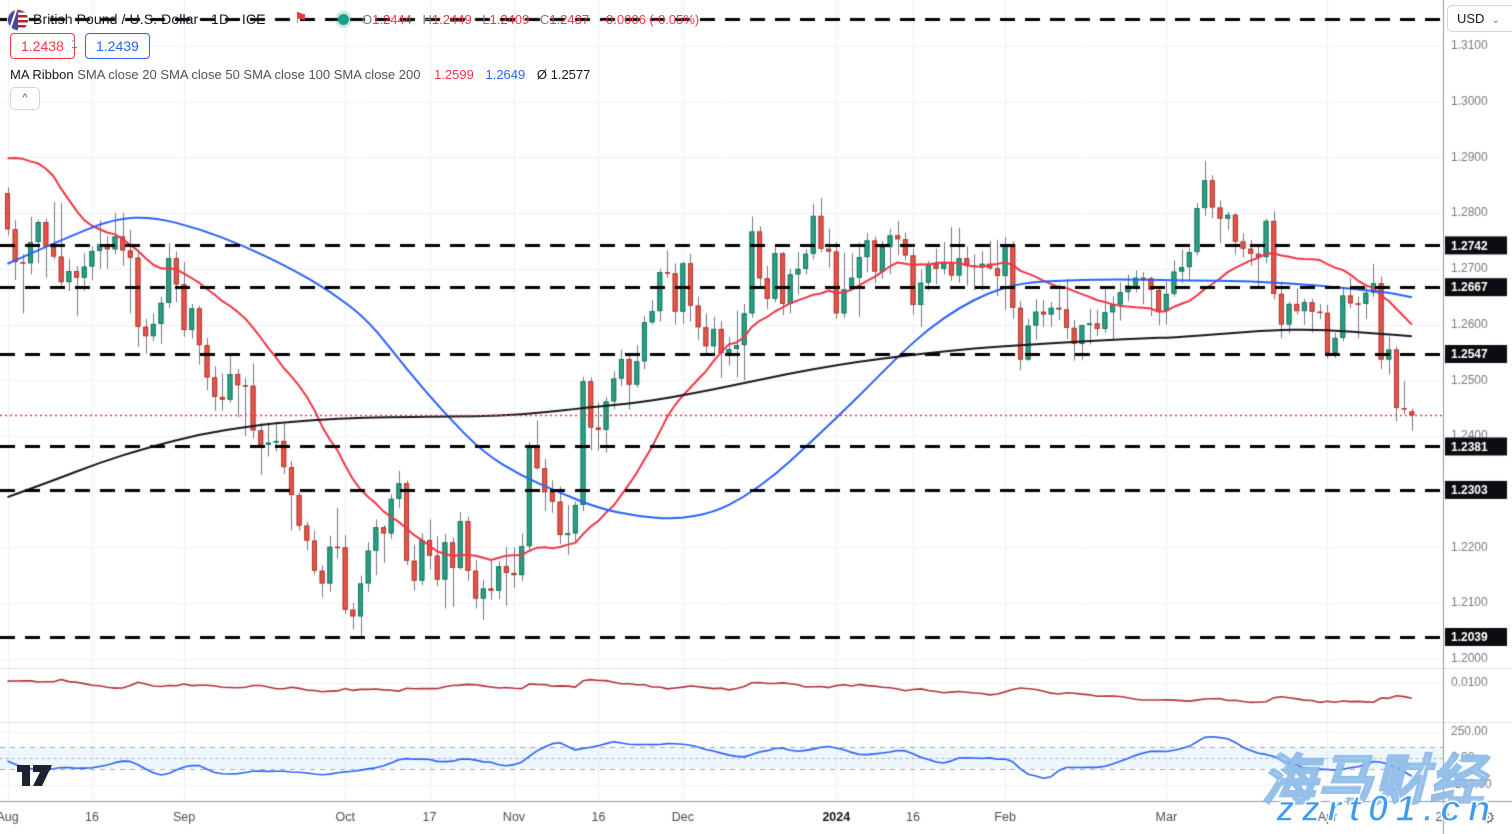  I want to click on currency-unit-dropdown: USD ⌄, so click(1479, 18).